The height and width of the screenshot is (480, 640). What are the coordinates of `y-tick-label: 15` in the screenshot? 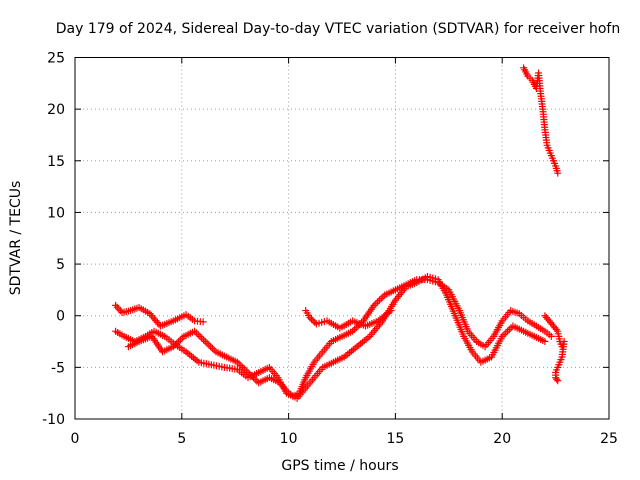 It's located at (56, 162).